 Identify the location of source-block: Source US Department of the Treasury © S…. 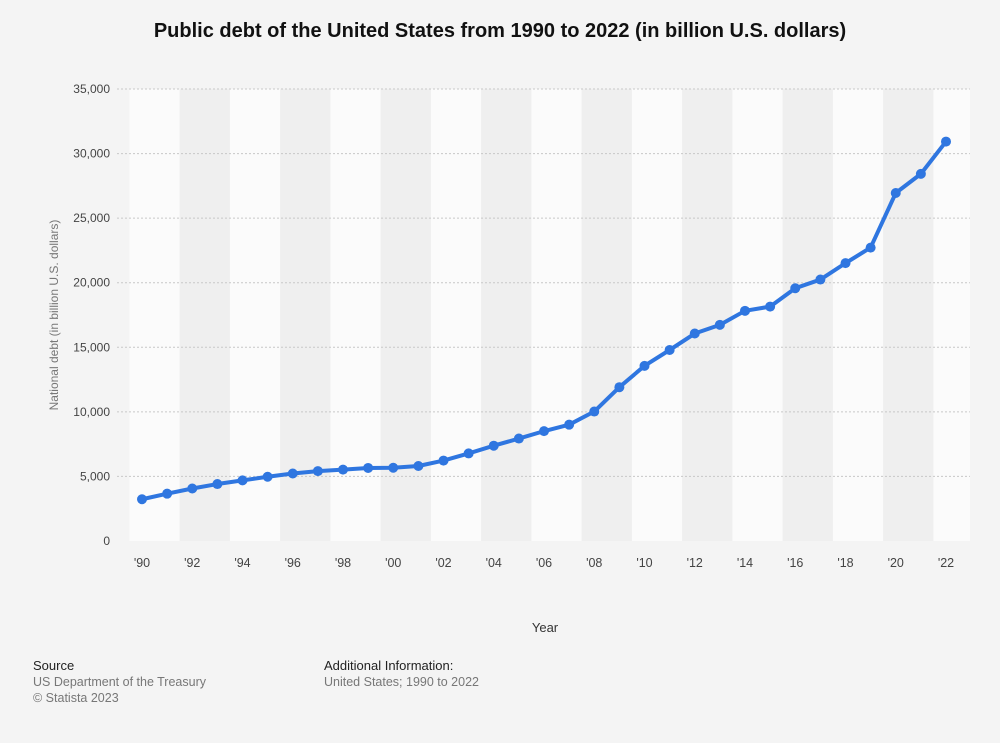
(119, 682).